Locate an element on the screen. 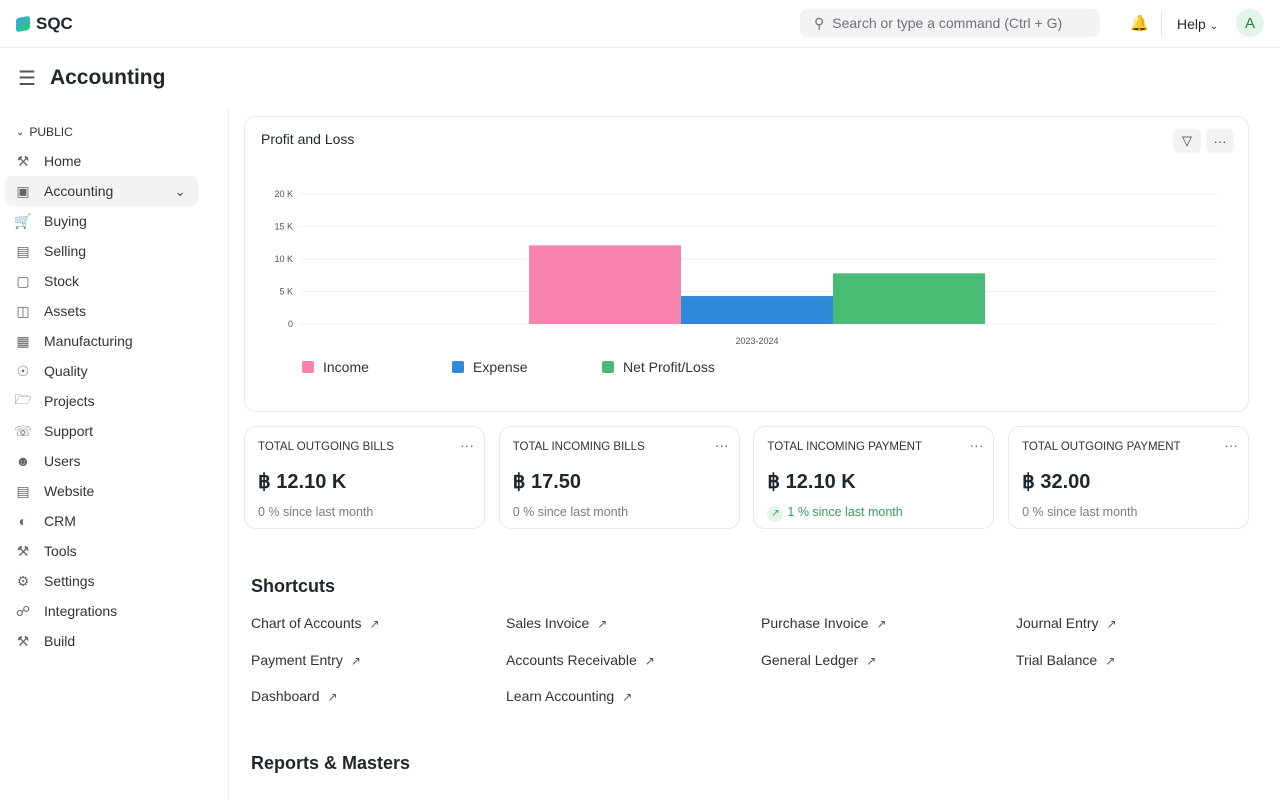 The image size is (1280, 800). sidebar-item-users: ☻ Users is located at coordinates (101, 461).